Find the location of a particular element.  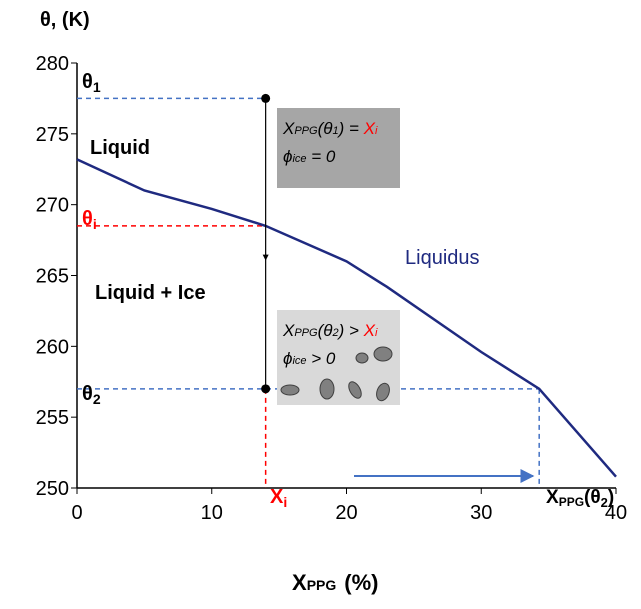

y-tick-label: 260 is located at coordinates (52, 347).